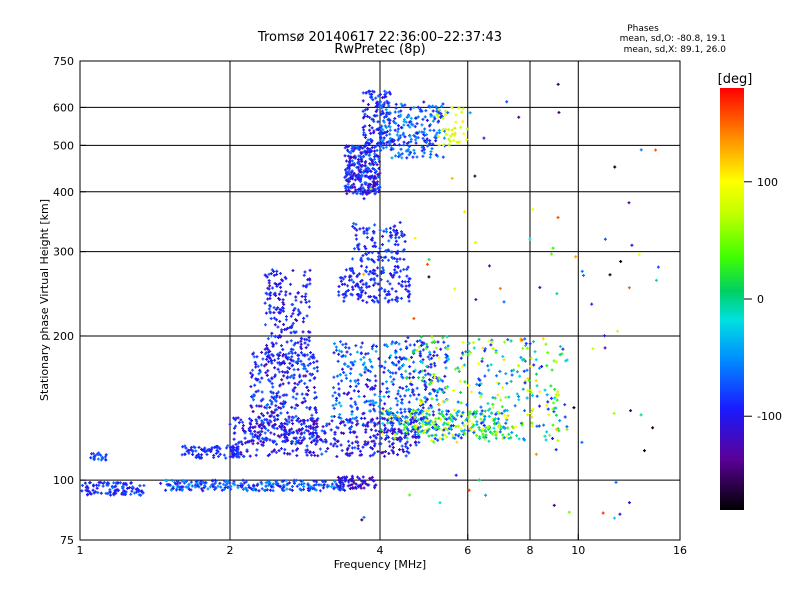  Describe the element at coordinates (63, 252) in the screenshot. I see `y-tick-label: 300` at that location.